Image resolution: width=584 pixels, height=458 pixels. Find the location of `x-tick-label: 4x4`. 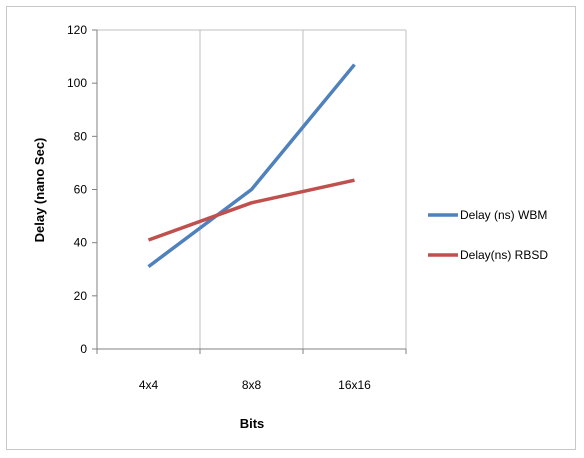

x-tick-label: 4x4 is located at coordinates (149, 385).